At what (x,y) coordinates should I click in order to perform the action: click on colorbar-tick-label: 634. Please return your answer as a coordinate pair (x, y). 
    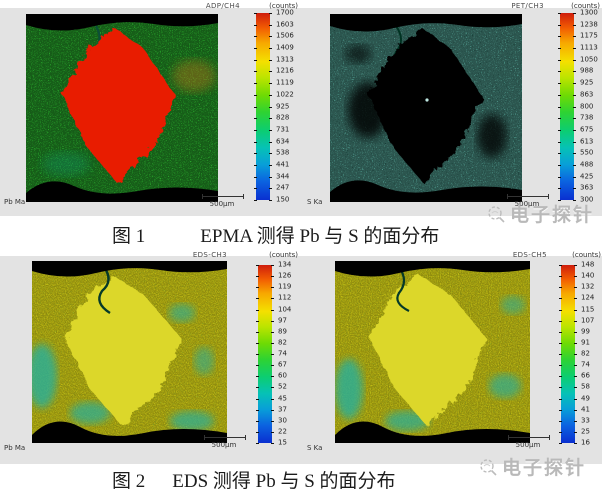
    Looking at the image, I should click on (283, 141).